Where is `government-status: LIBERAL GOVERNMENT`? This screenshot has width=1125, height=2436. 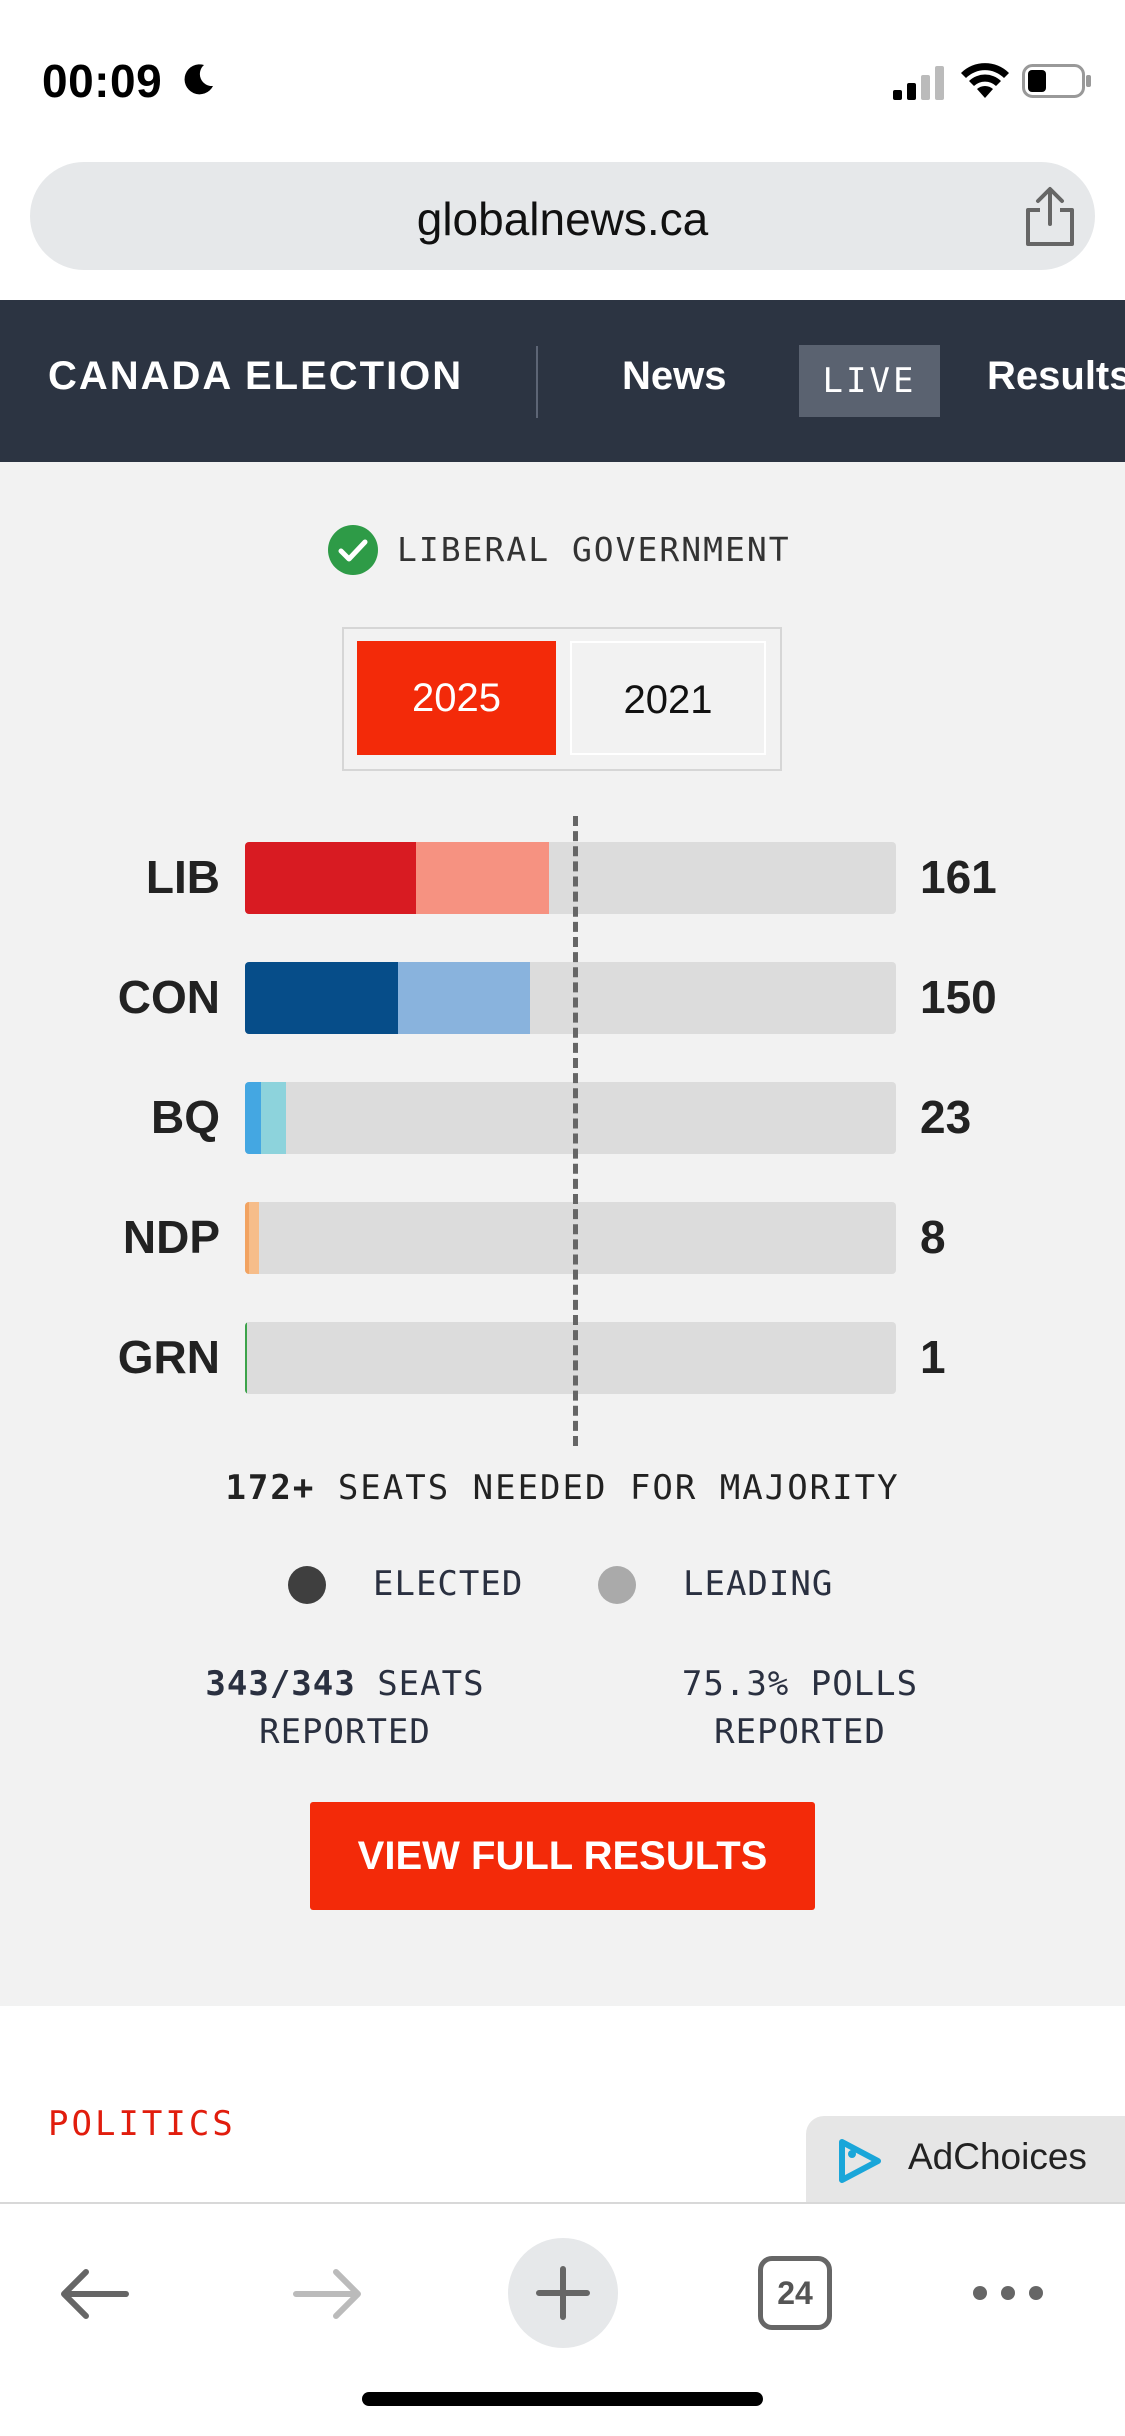 government-status: LIBERAL GOVERNMENT is located at coordinates (594, 549).